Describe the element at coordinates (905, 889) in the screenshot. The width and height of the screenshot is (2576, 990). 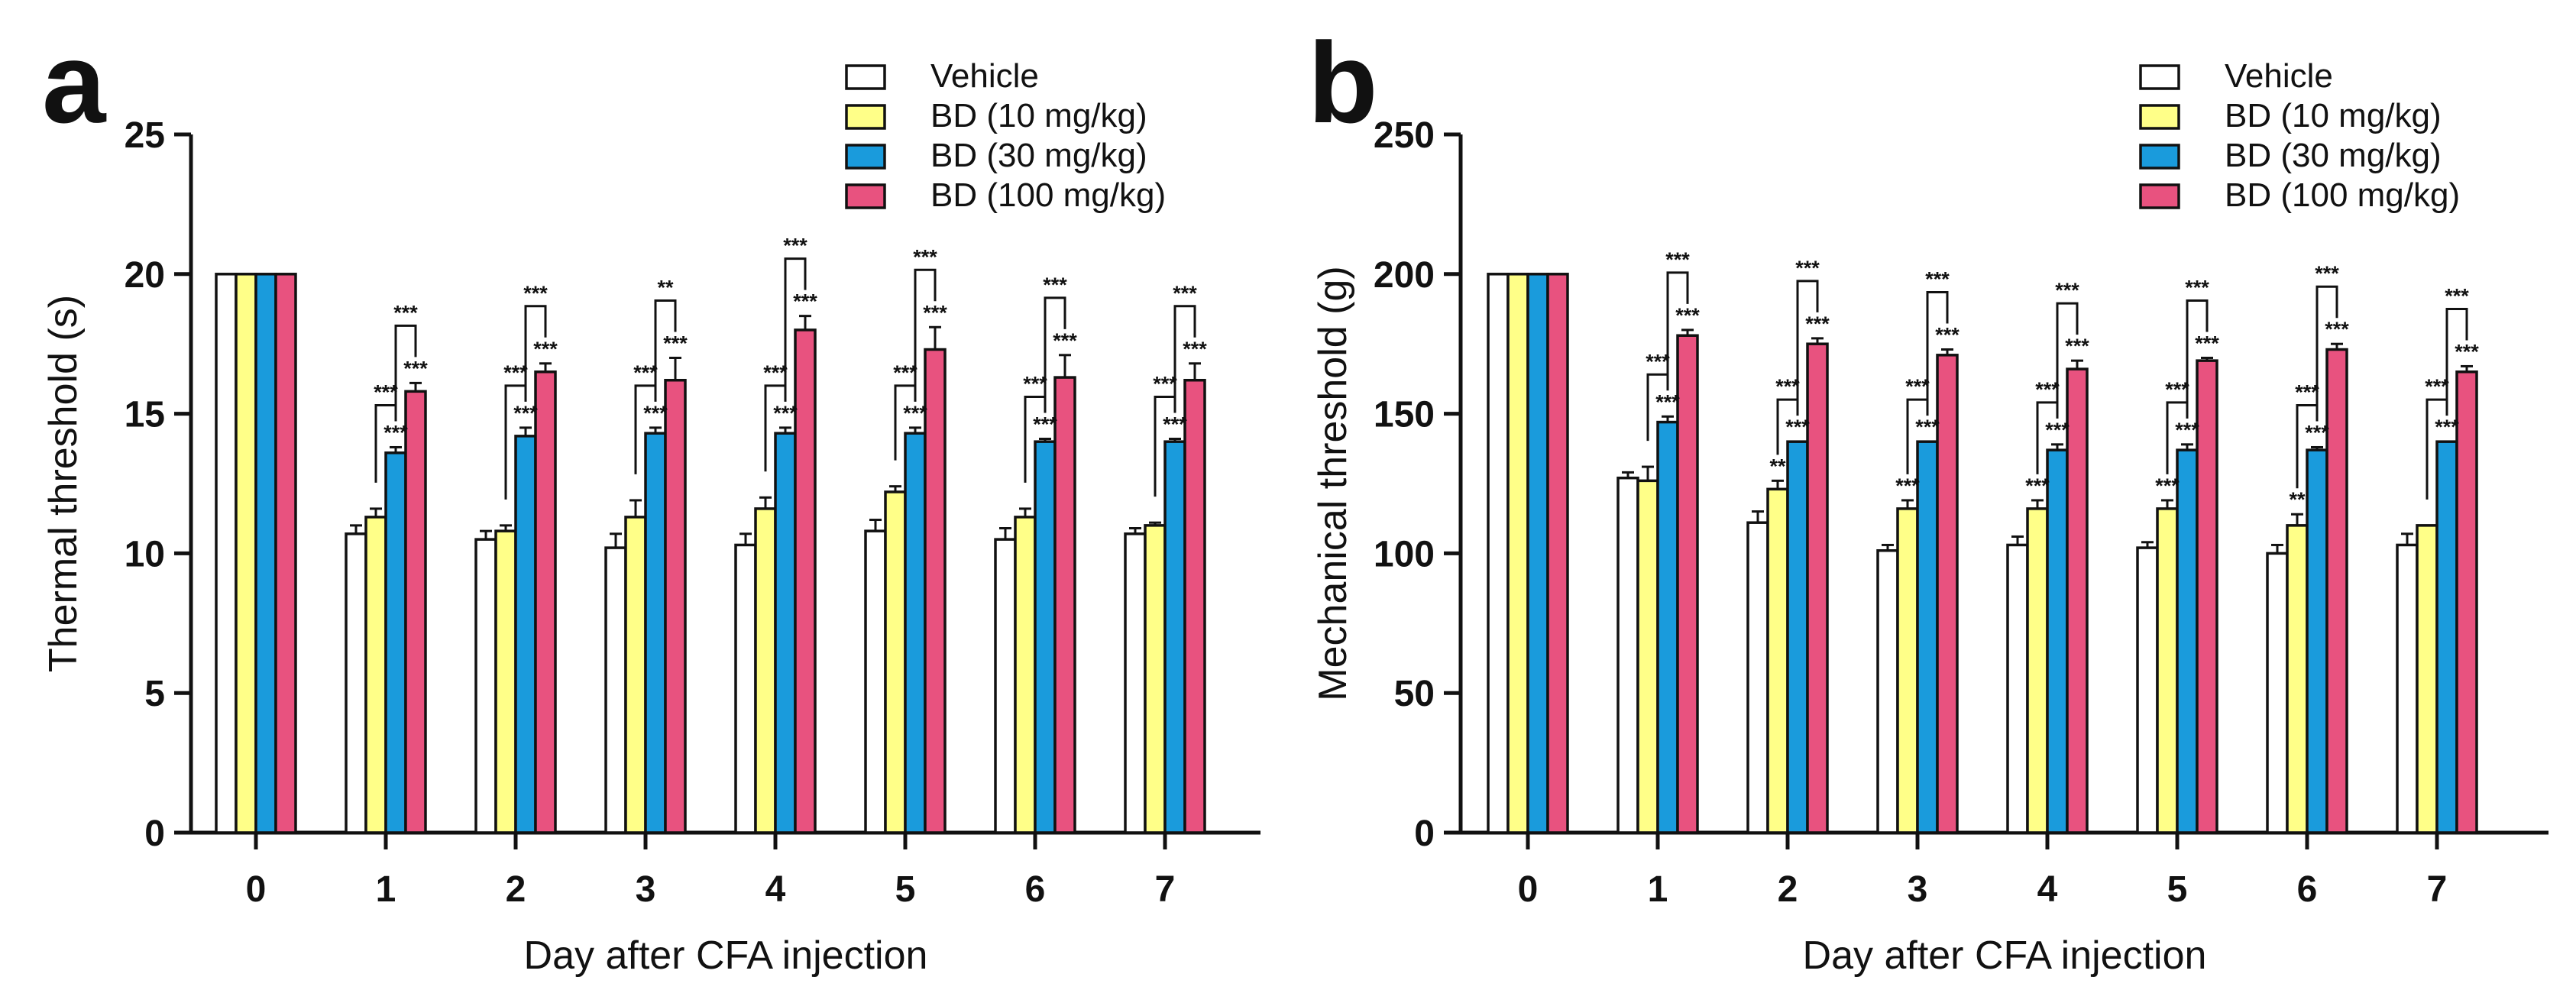
I see `x-tick-label: 5` at that location.